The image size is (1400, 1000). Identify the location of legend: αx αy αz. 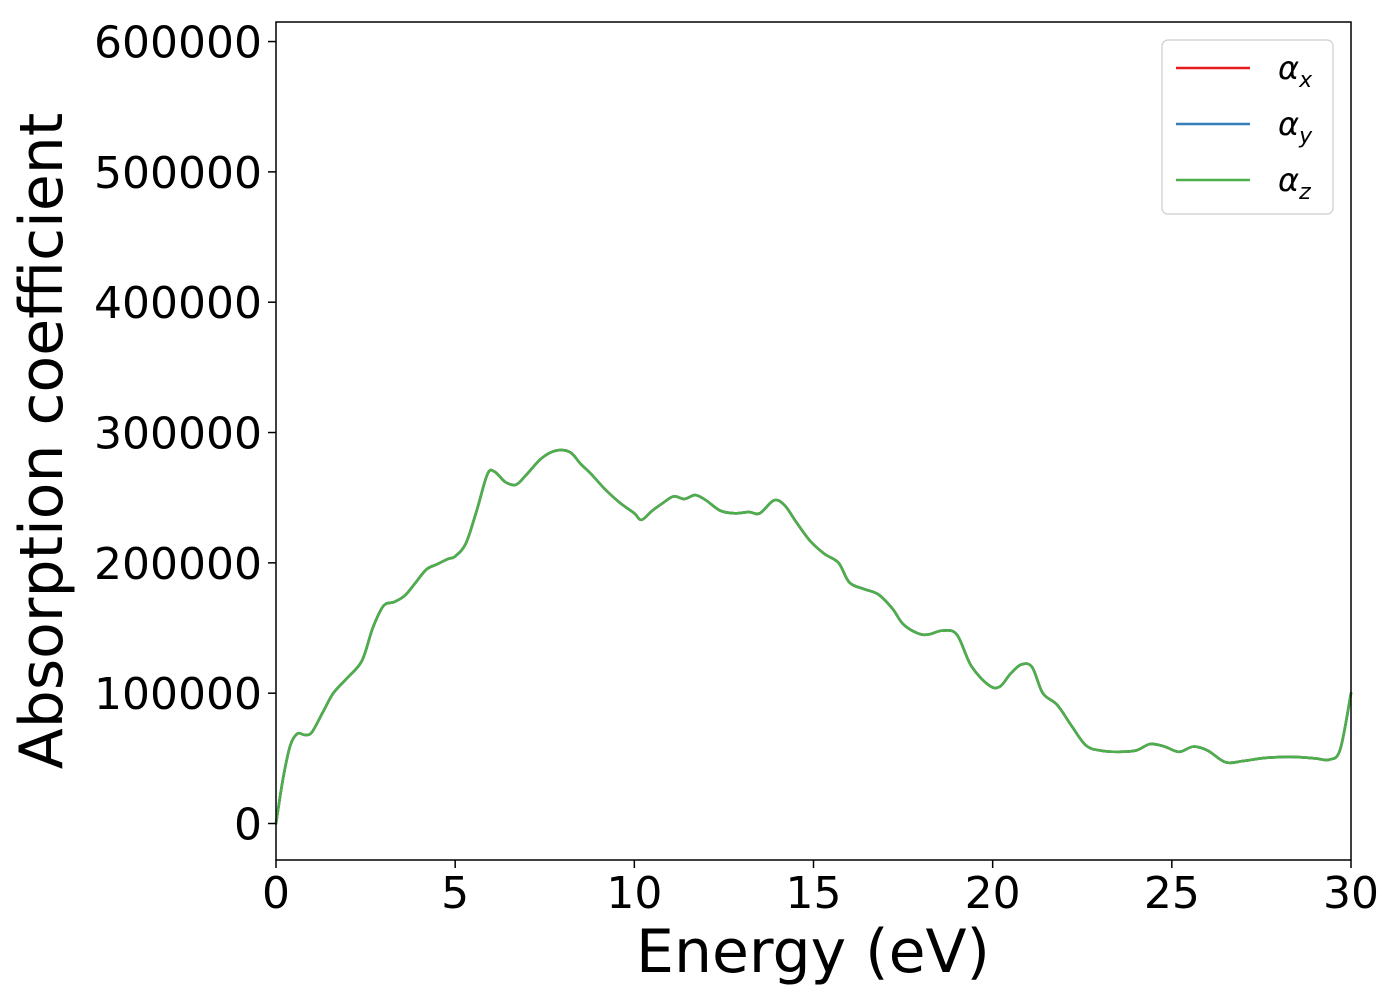
(1247, 127).